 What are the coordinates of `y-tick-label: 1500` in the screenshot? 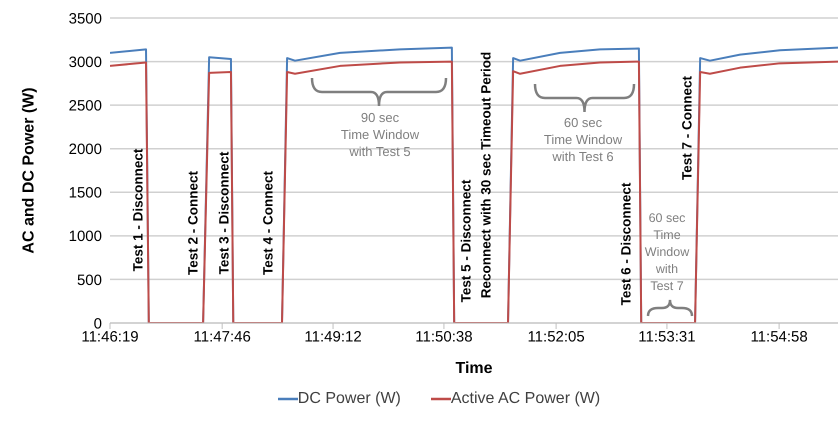 It's located at (85, 193).